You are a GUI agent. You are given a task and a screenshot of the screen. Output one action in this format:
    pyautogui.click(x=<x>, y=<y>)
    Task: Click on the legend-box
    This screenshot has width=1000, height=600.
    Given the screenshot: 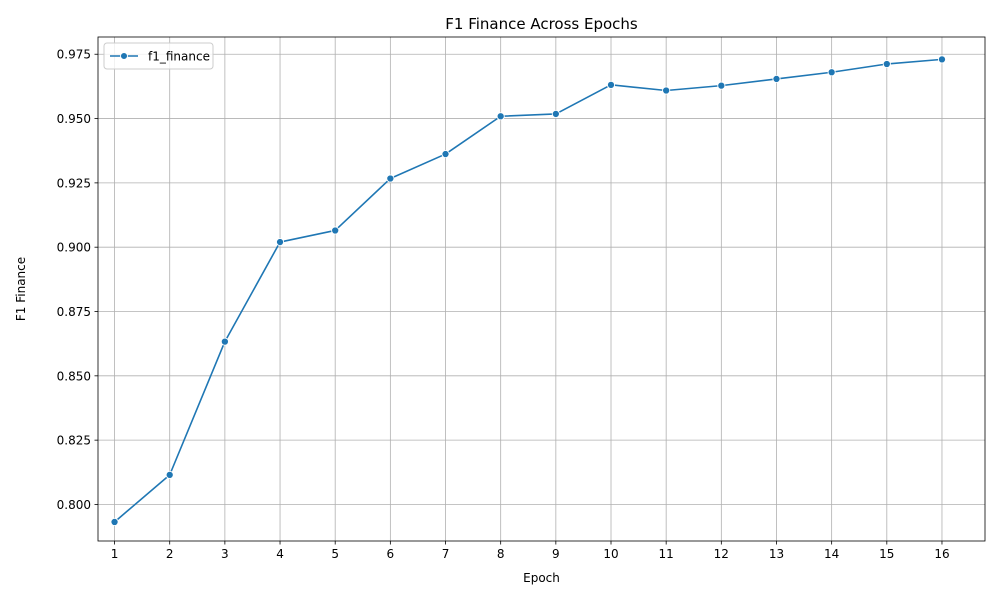 What is the action you would take?
    pyautogui.click(x=158, y=56)
    